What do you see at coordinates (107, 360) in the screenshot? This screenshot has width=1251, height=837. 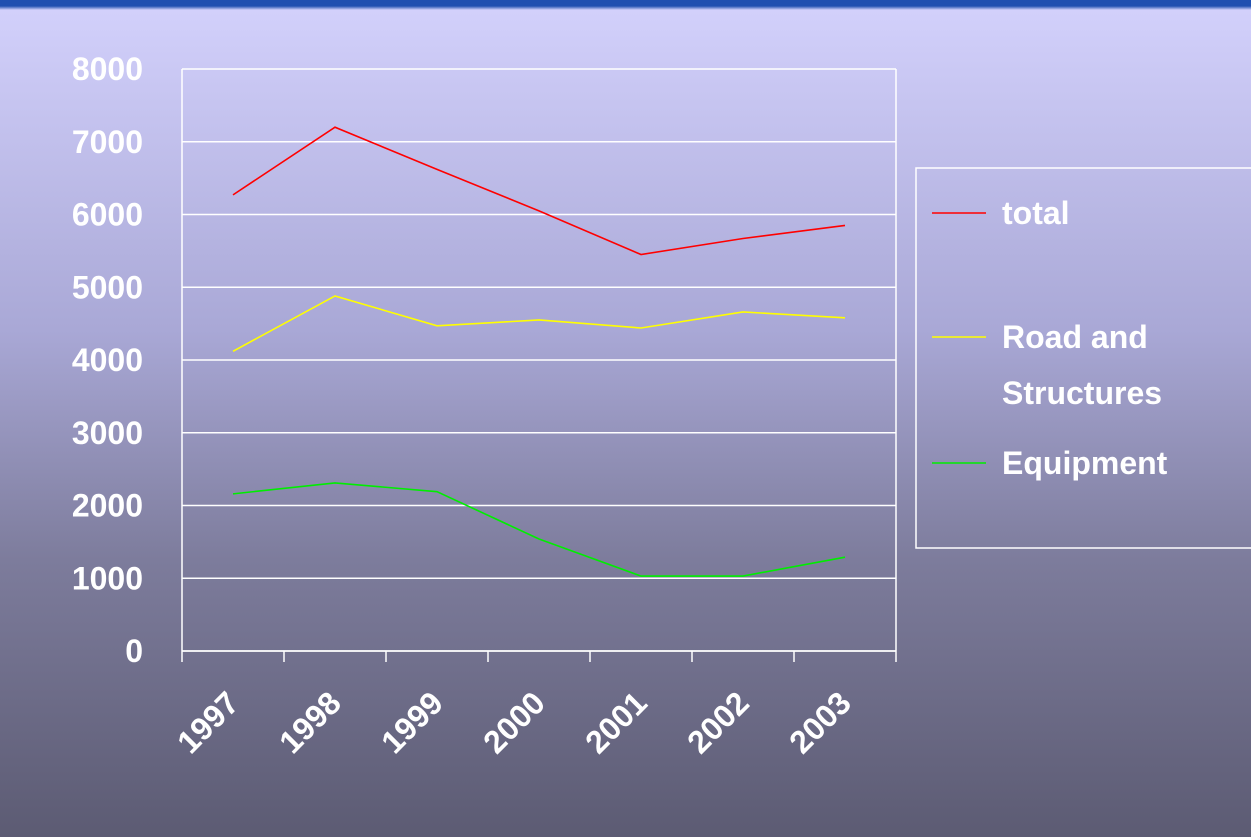 I see `y-tick-label: 4000` at bounding box center [107, 360].